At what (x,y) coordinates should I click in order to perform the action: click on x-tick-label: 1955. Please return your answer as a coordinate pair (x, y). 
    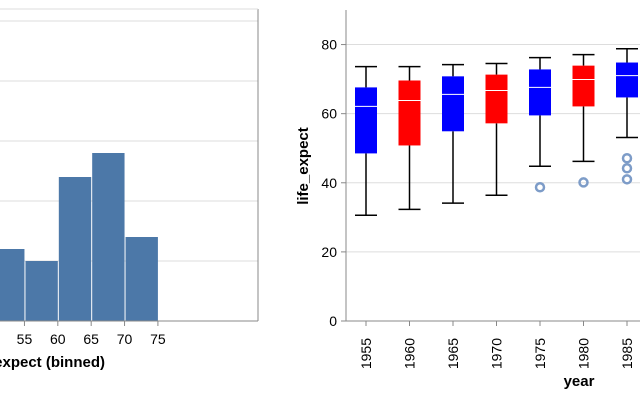
    Looking at the image, I should click on (366, 353).